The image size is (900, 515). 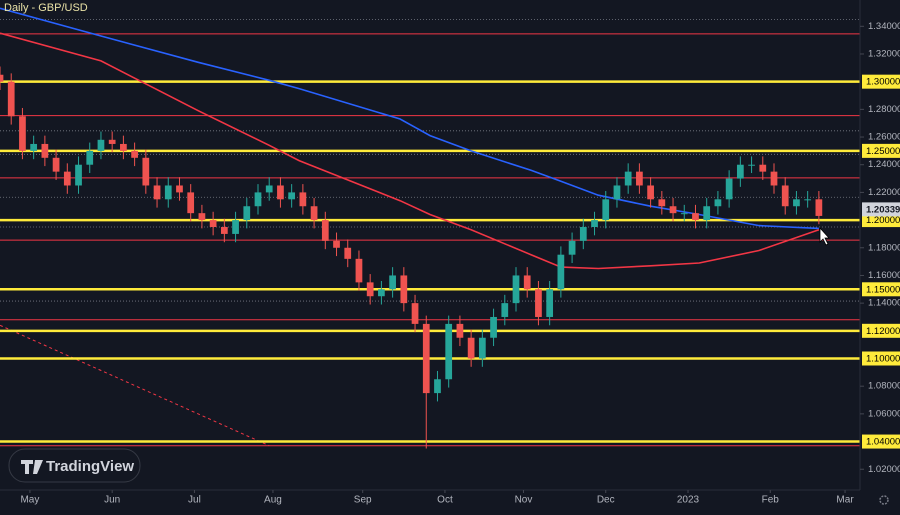 What do you see at coordinates (524, 500) in the screenshot?
I see `x-tick-label: Nov` at bounding box center [524, 500].